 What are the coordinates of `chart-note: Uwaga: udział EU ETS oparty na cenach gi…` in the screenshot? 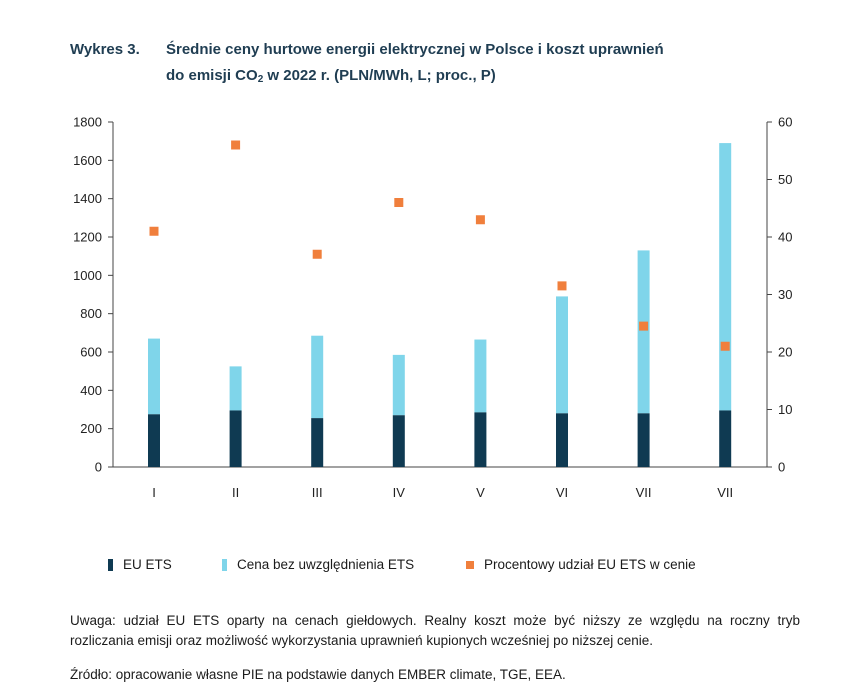 It's located at (435, 630).